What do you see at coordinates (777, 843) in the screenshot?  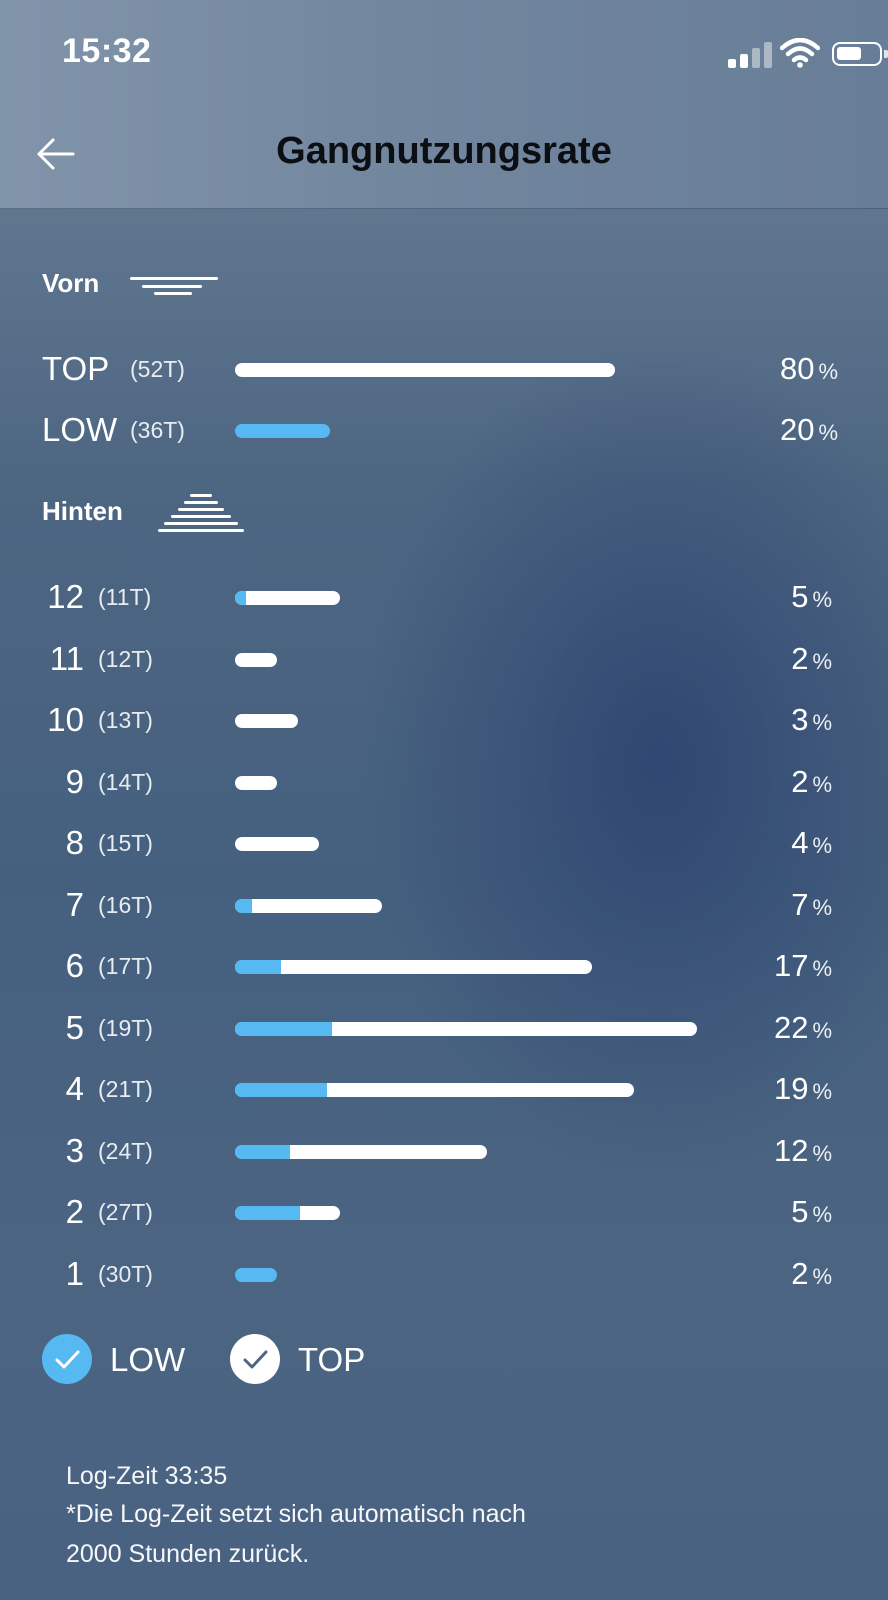 I see `gear-percentage: 4%` at bounding box center [777, 843].